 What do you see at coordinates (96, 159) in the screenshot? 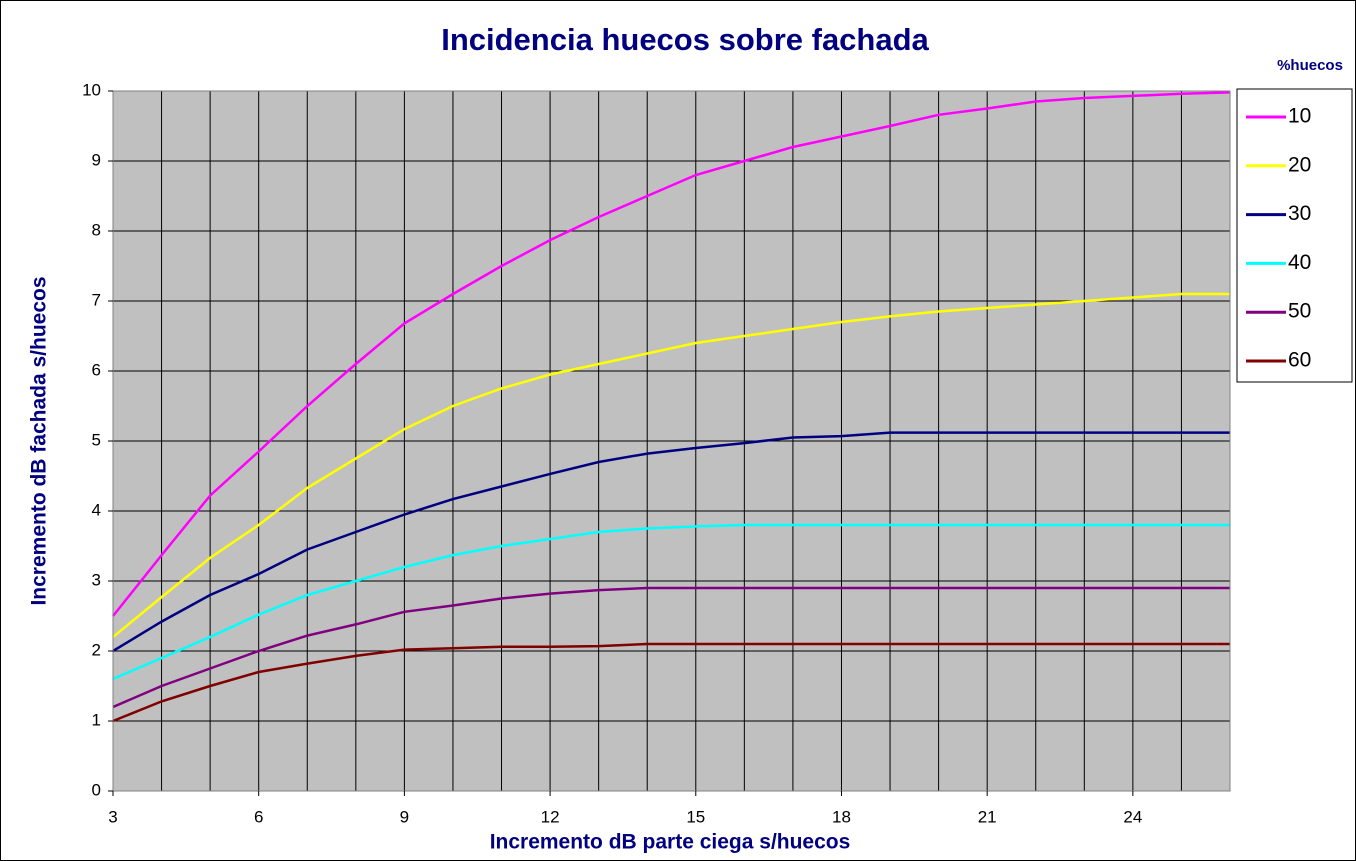
I see `y-tick-label: 9` at bounding box center [96, 159].